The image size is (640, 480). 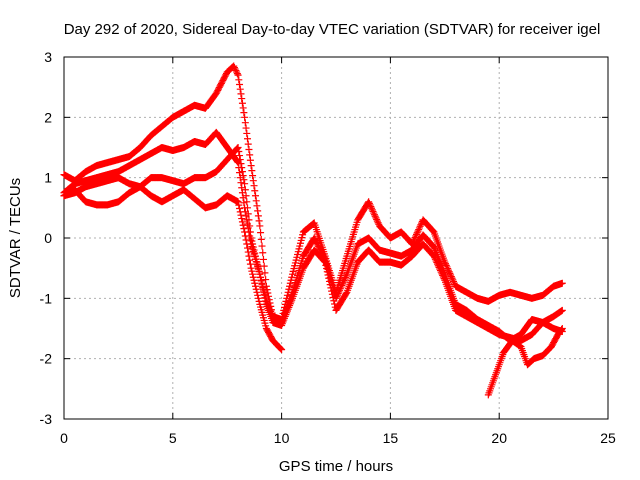 I want to click on x-tick-label: 10, so click(x=282, y=438).